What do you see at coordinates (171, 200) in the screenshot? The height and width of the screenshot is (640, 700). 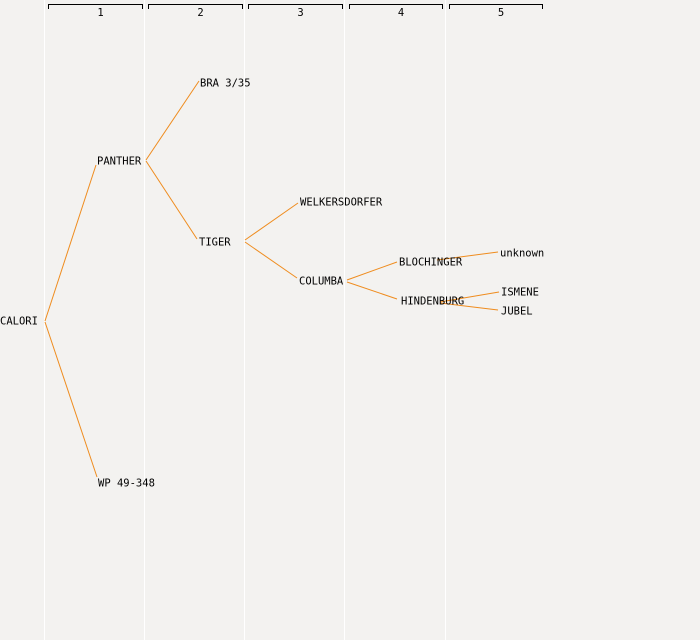 I see `edge-panther-tiger` at bounding box center [171, 200].